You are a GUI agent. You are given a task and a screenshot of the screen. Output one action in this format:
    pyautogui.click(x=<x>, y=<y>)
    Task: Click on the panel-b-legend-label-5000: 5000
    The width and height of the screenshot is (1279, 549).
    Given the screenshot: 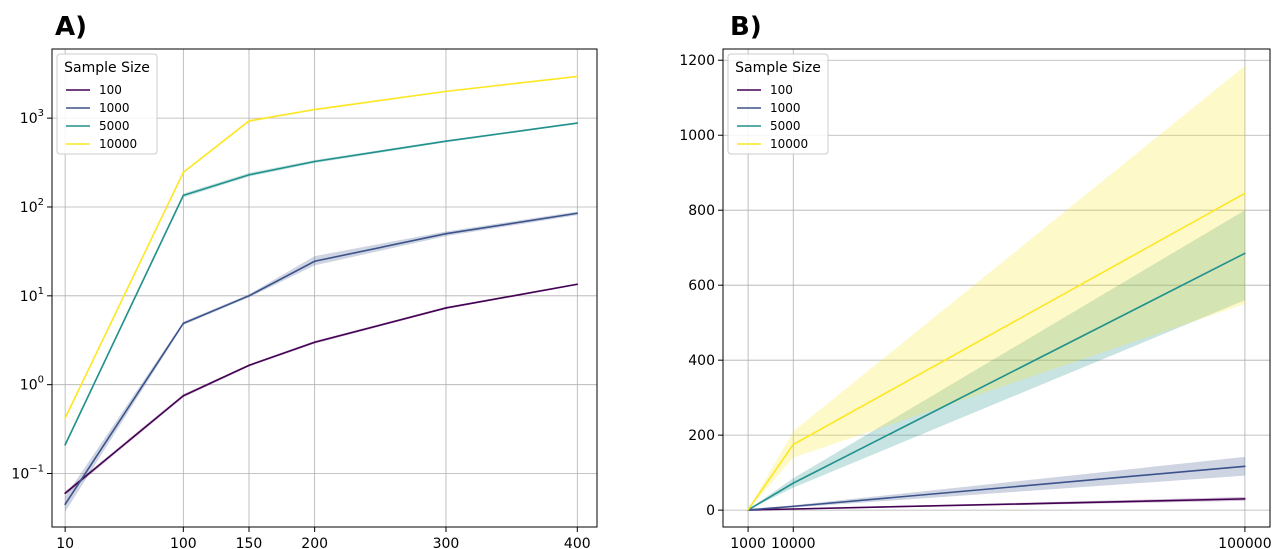 What is the action you would take?
    pyautogui.click(x=785, y=126)
    